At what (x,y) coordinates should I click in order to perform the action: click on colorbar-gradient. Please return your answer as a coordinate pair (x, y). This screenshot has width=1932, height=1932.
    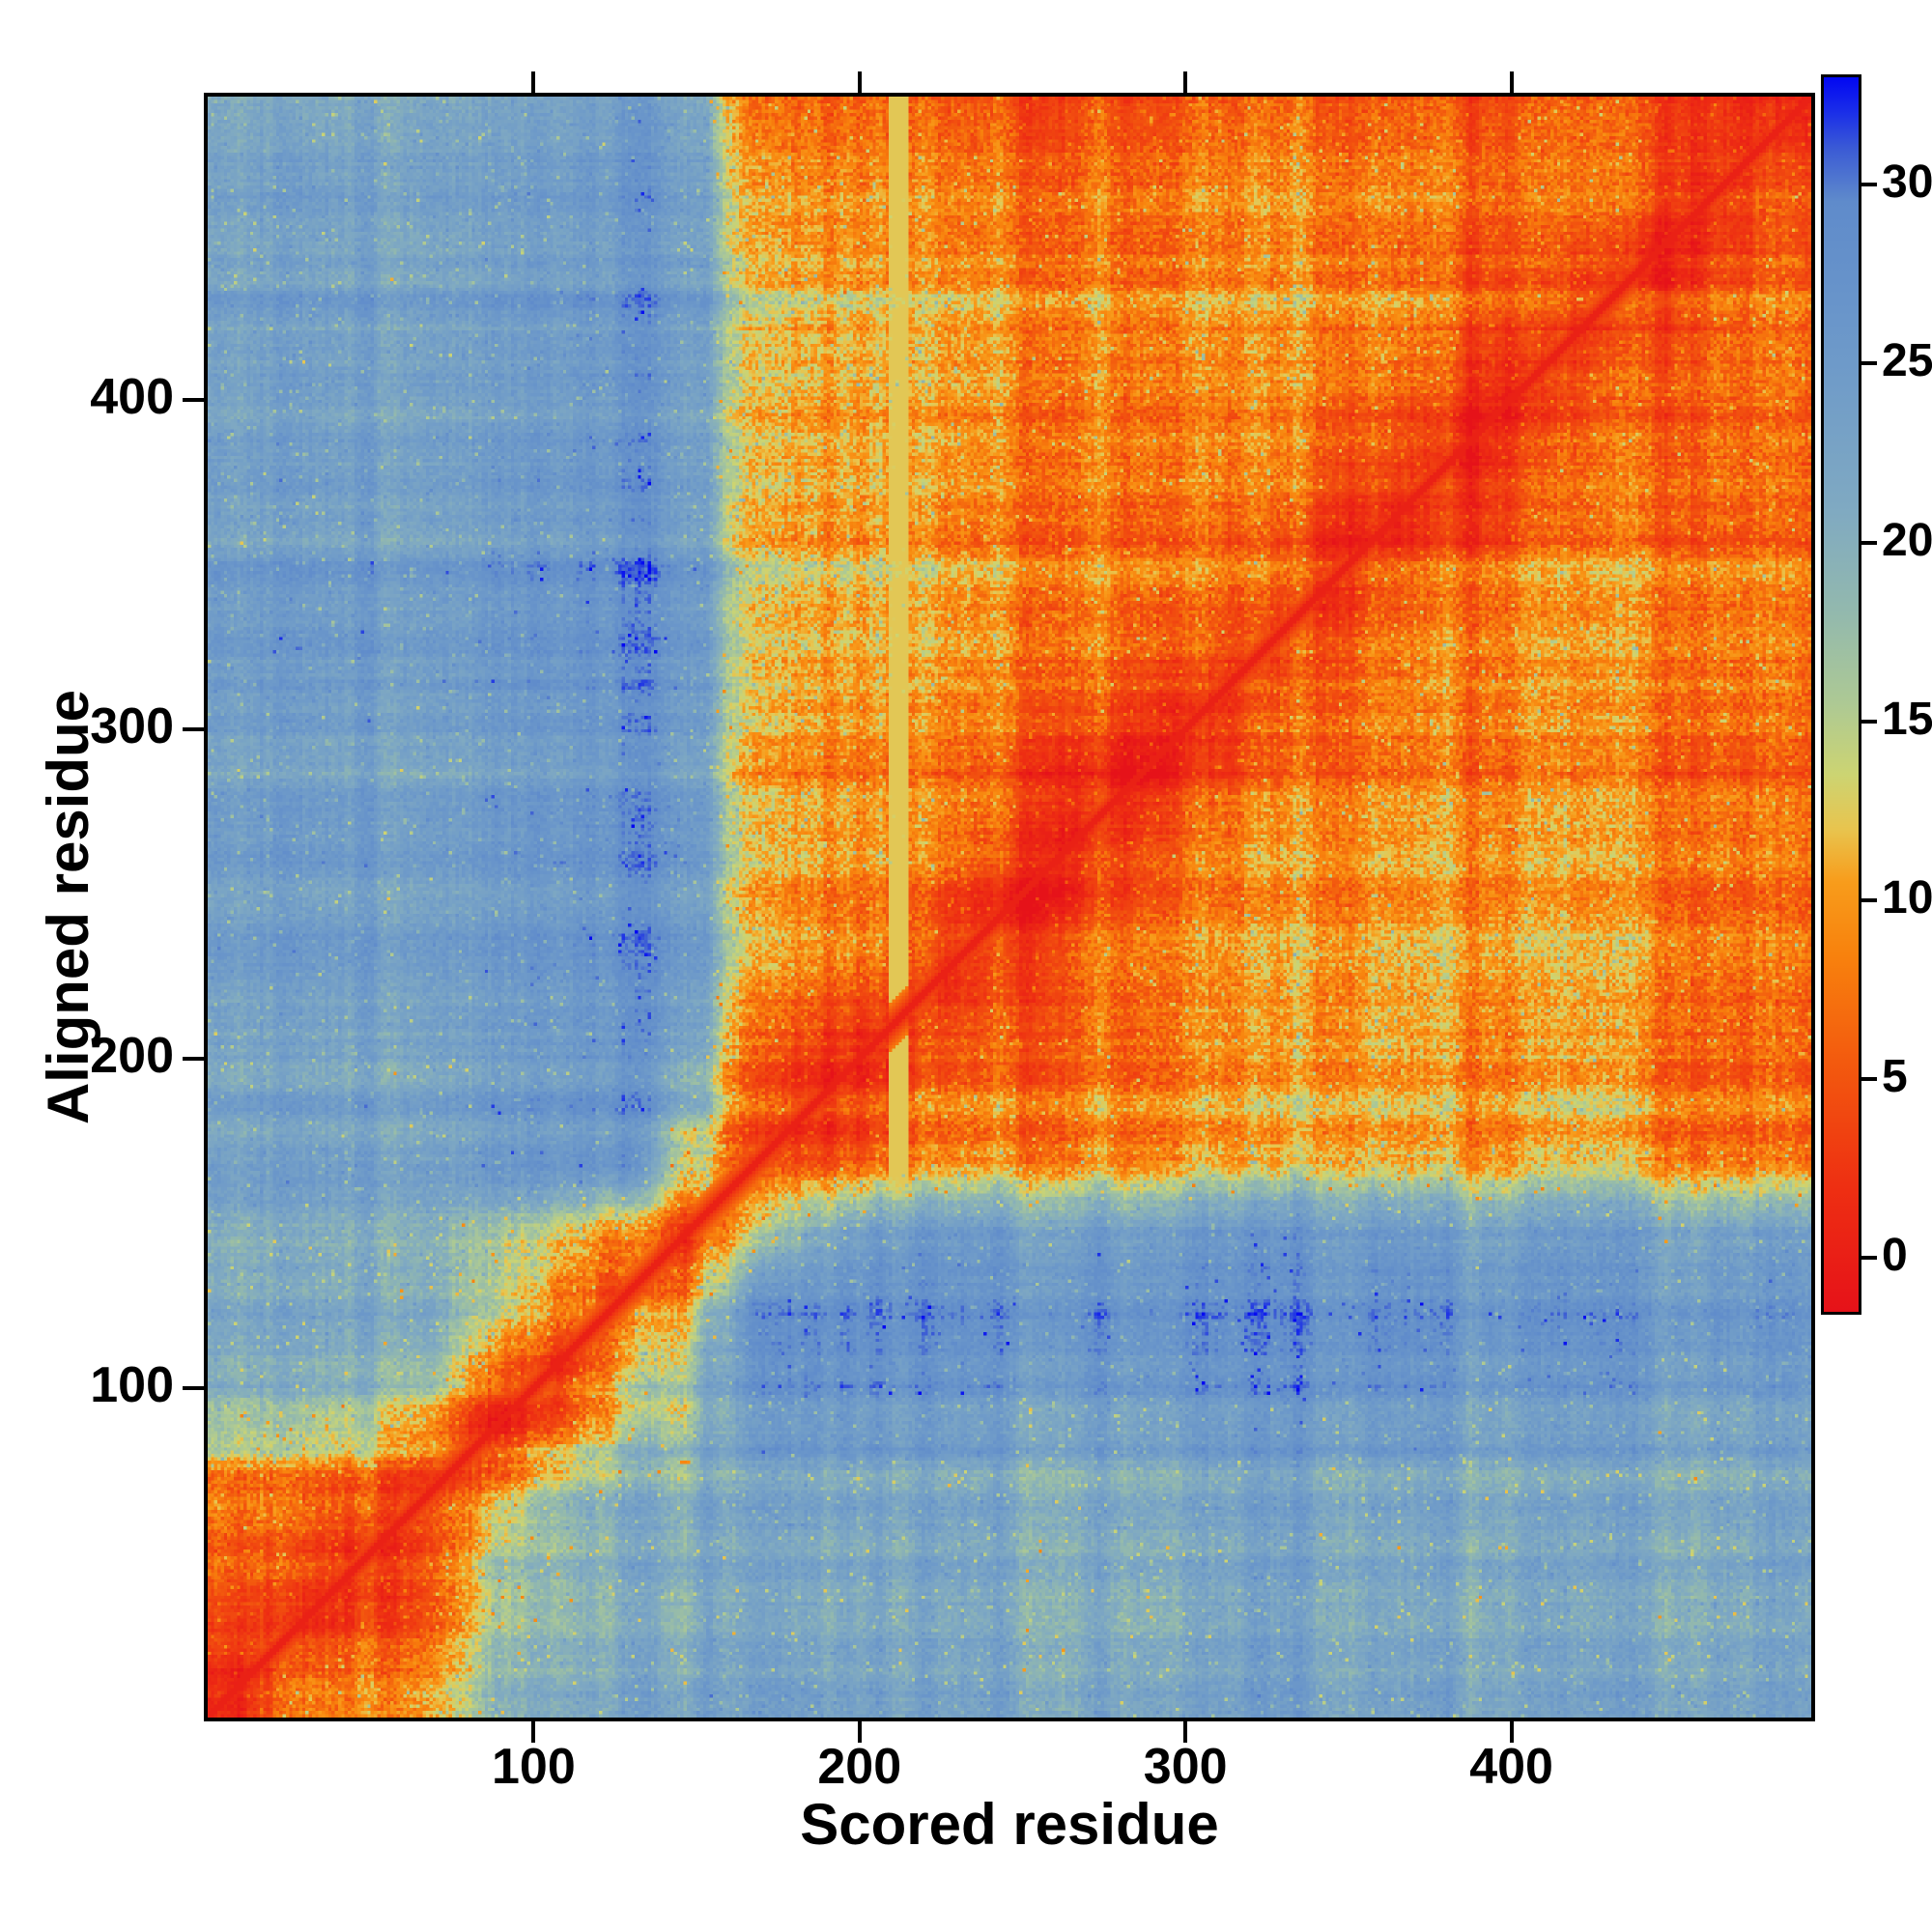
    Looking at the image, I should click on (1841, 694).